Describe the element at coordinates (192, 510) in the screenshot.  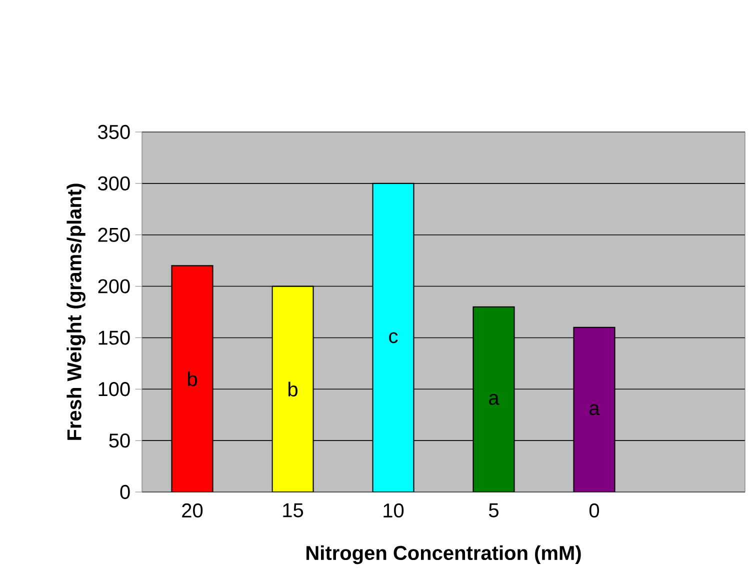
I see `x-tick-label: 20` at that location.